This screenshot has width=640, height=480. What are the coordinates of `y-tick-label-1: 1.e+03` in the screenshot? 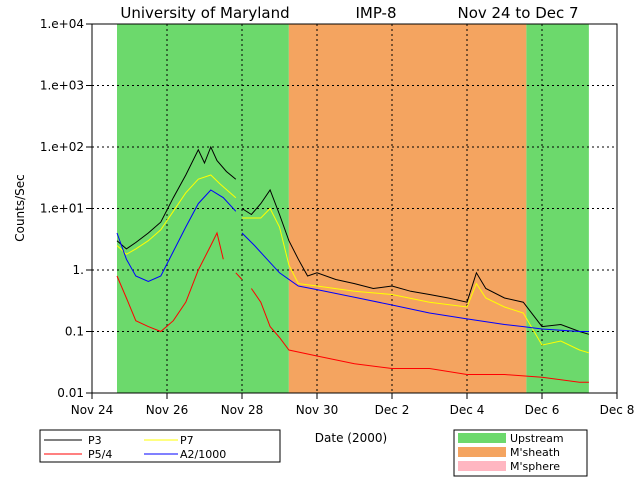 It's located at (62, 86).